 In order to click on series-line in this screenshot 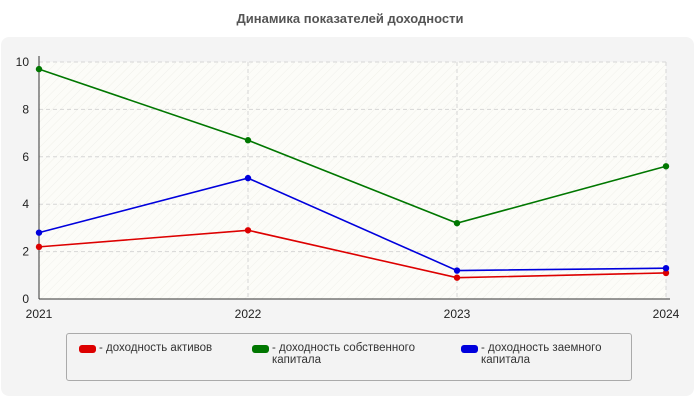, I will do `click(352, 254)`.